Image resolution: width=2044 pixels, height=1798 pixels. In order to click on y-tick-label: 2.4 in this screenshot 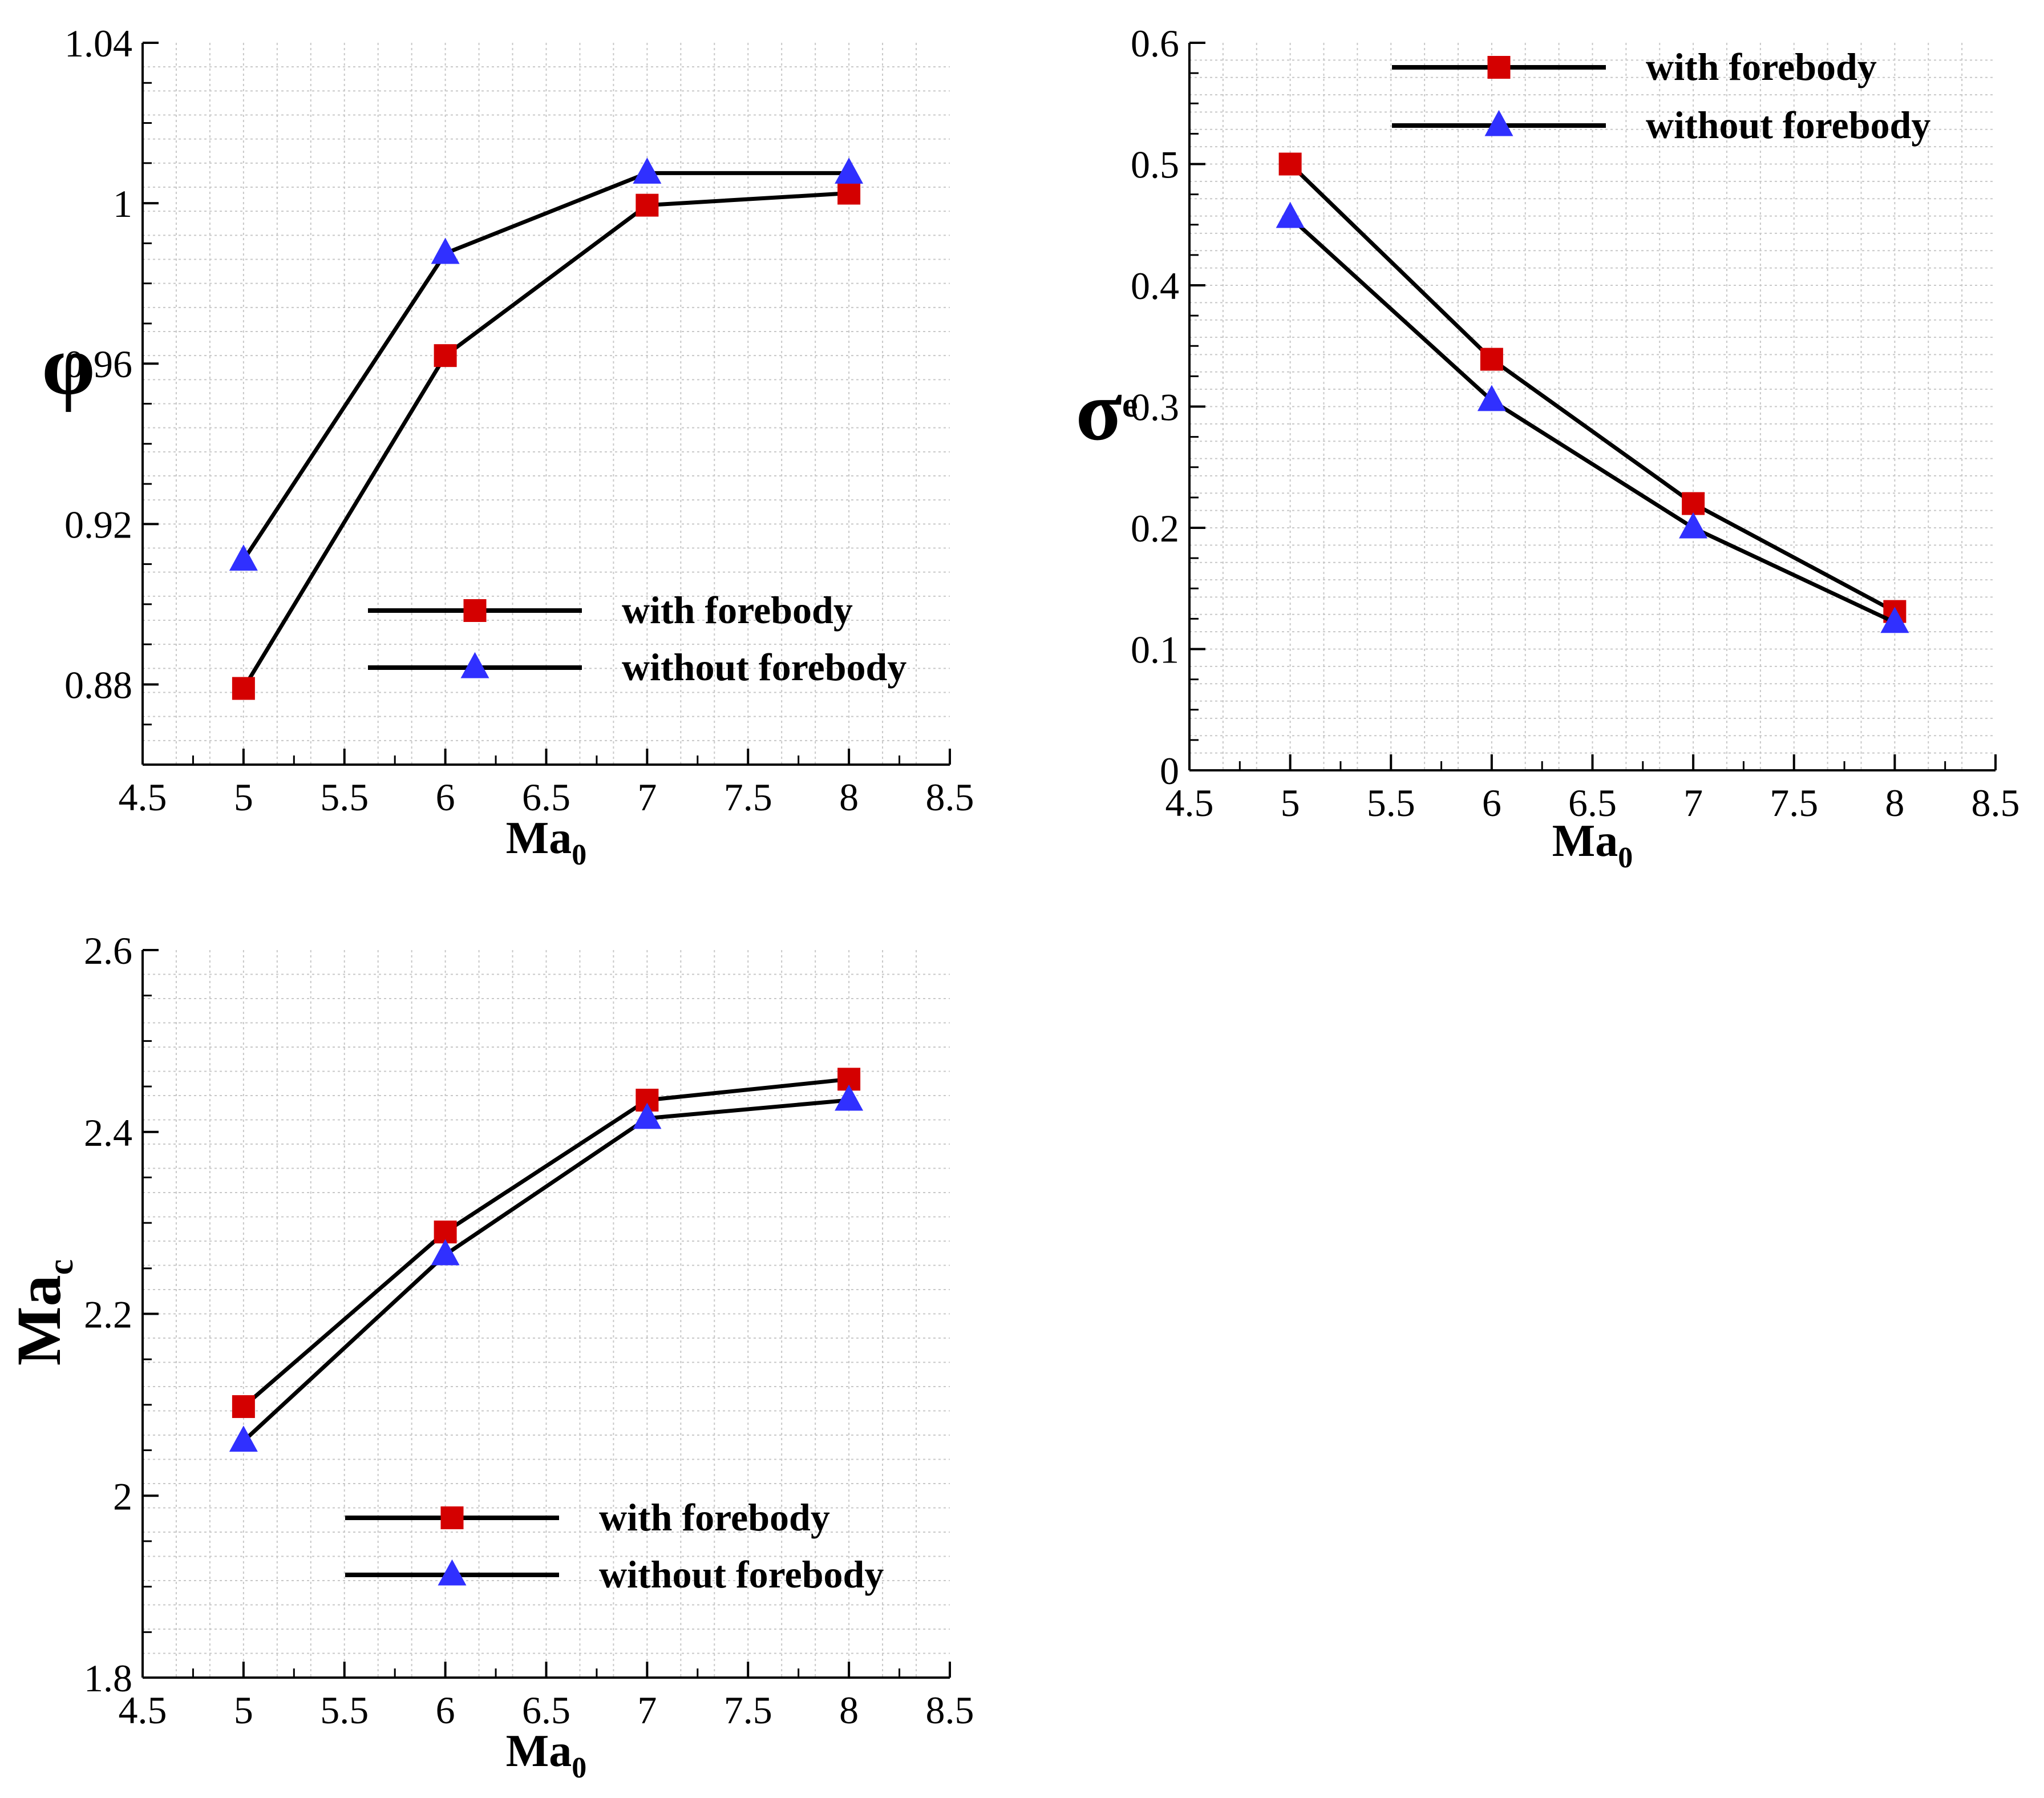, I will do `click(108, 1132)`.